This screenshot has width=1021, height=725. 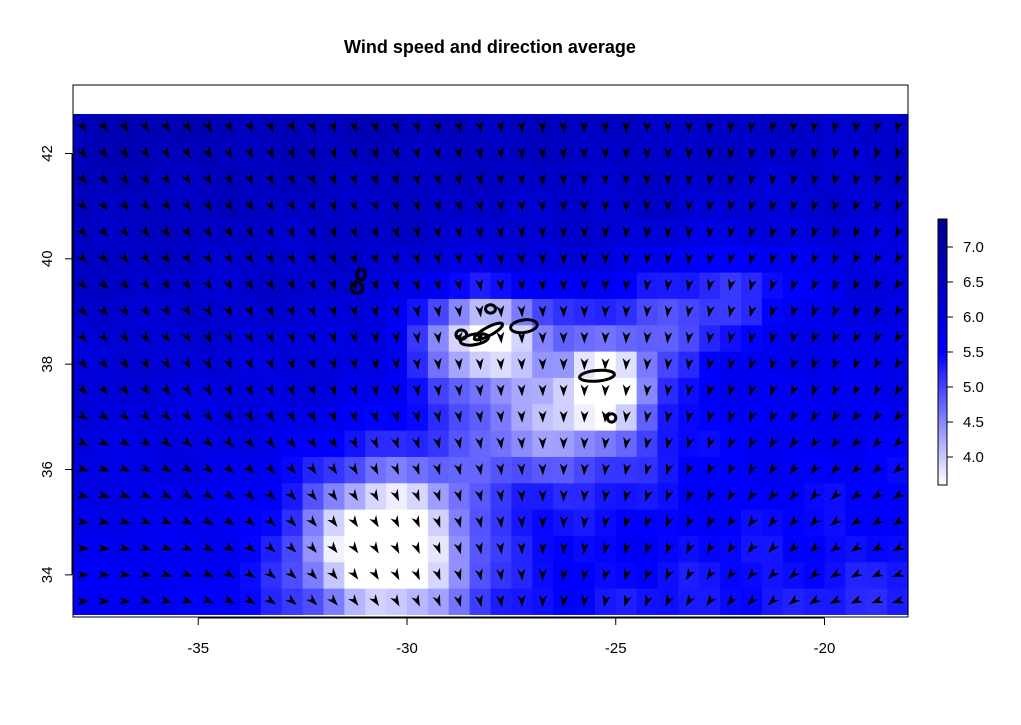 What do you see at coordinates (825, 648) in the screenshot?
I see `x-tick-label: -20` at bounding box center [825, 648].